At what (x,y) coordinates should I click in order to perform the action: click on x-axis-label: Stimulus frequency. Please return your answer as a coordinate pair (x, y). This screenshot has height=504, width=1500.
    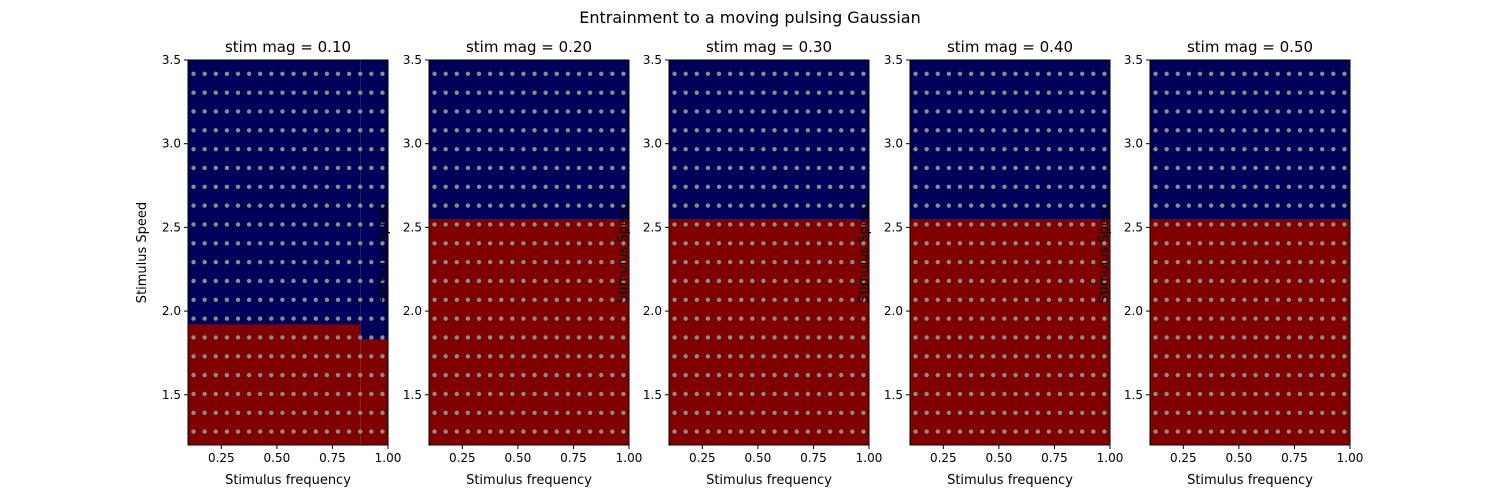
    Looking at the image, I should click on (769, 480).